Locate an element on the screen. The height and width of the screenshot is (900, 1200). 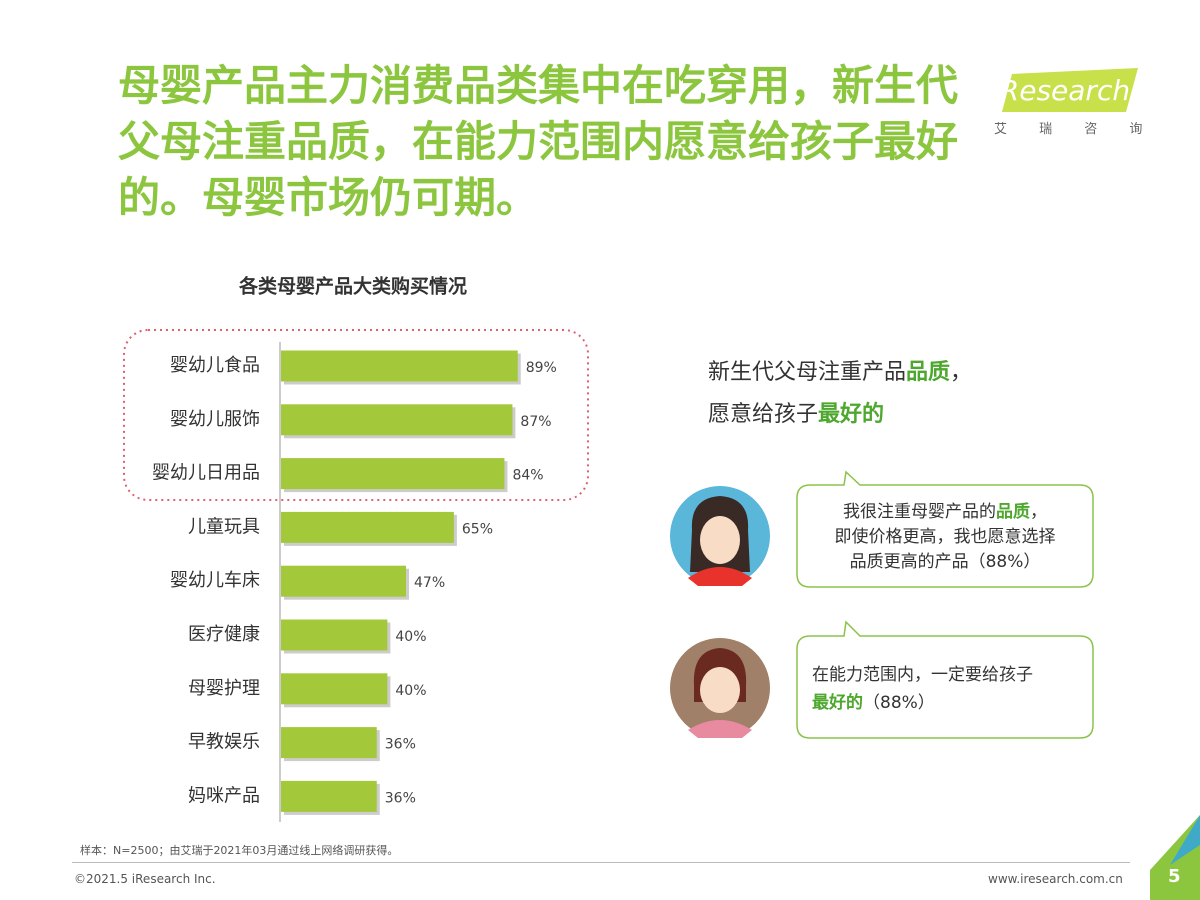
category-label: 婴幼儿食品 is located at coordinates (215, 365).